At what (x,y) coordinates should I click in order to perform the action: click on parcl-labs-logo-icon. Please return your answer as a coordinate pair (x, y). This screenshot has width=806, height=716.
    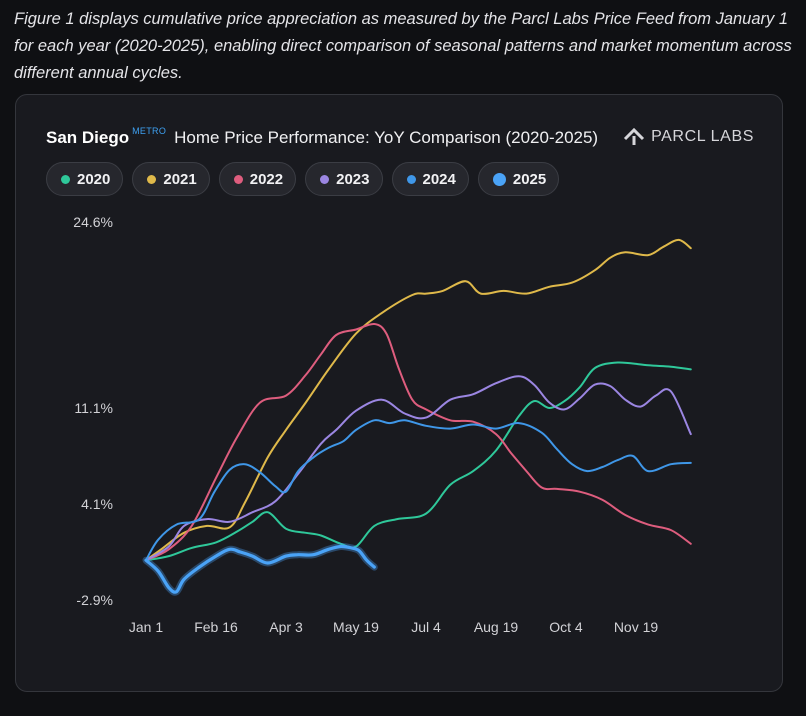
    Looking at the image, I should click on (634, 136).